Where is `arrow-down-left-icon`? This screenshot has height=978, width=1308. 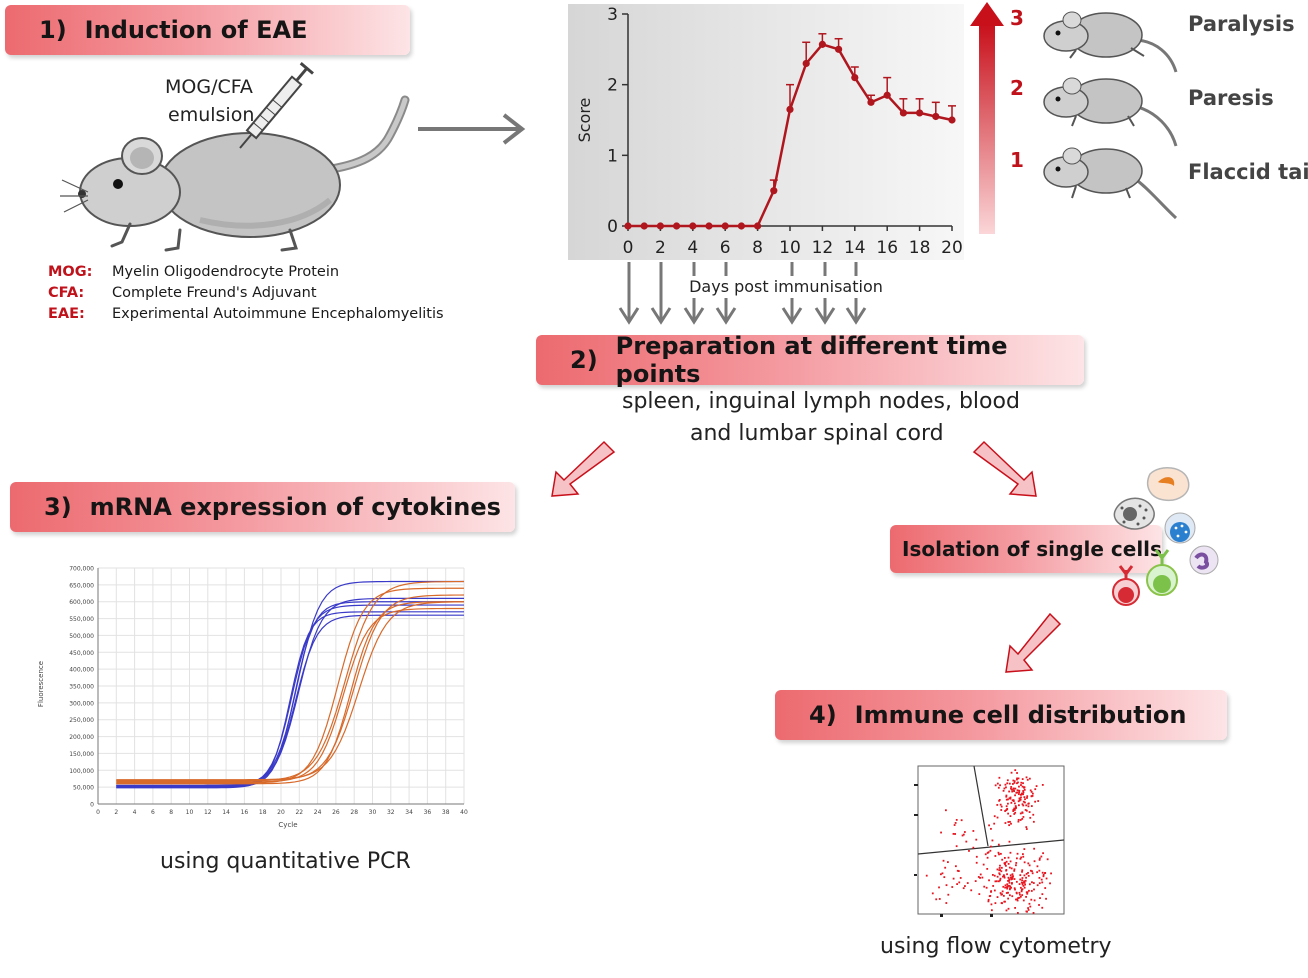 arrow-down-left-icon is located at coordinates (583, 468).